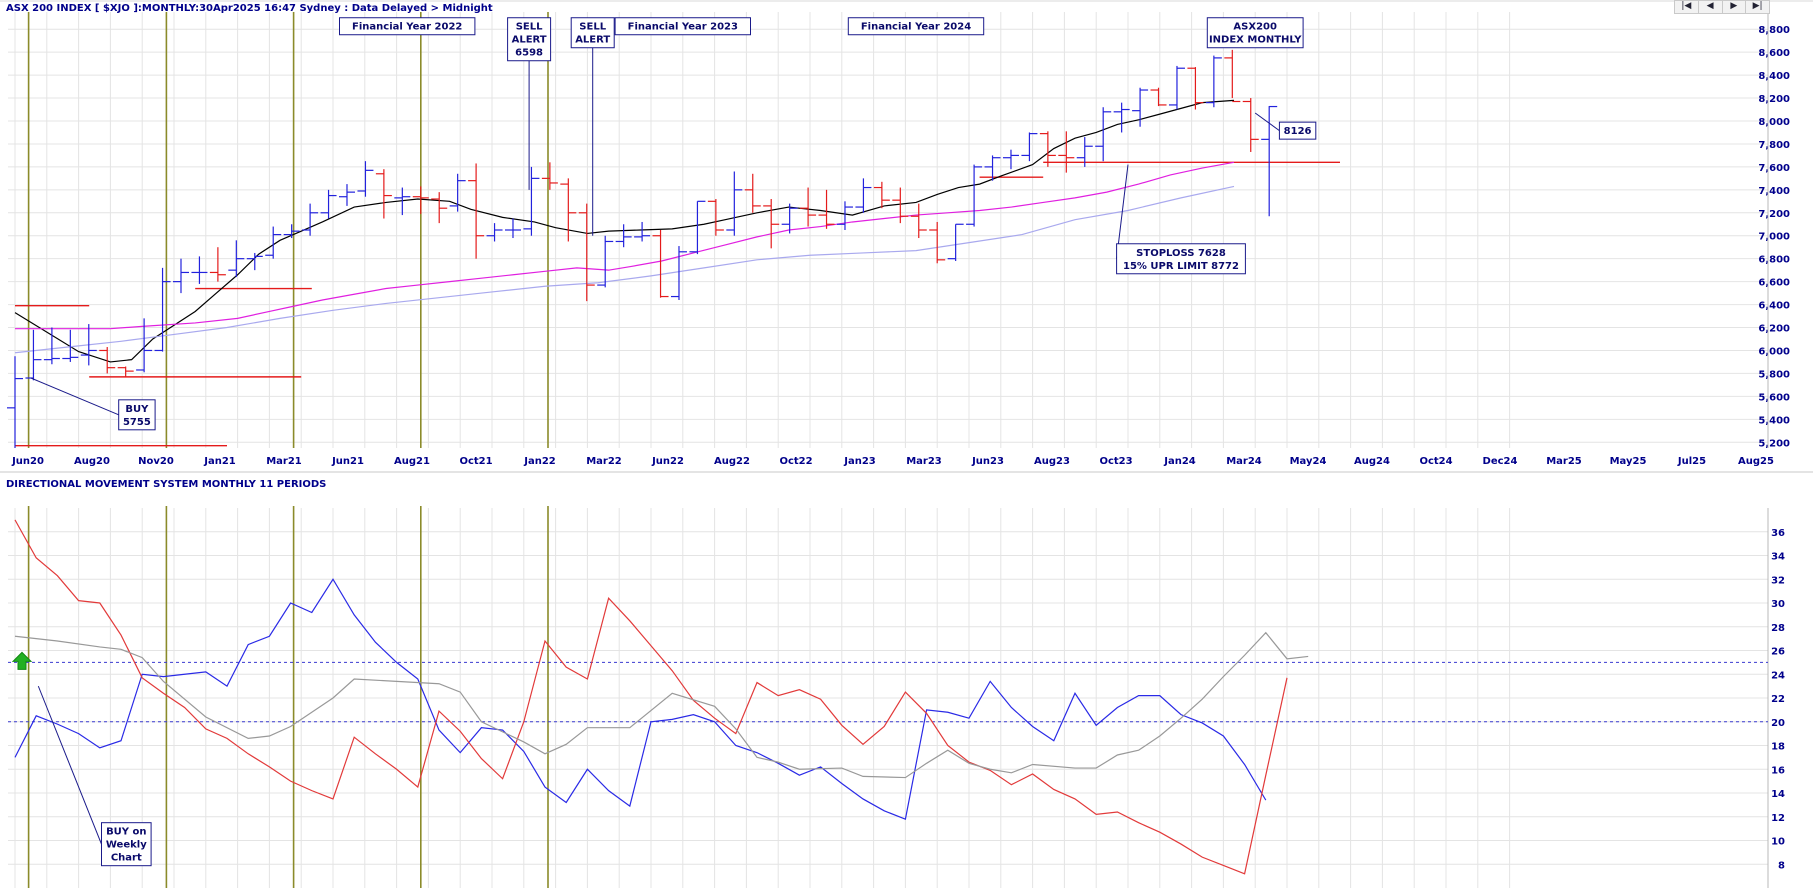 Image resolution: width=1813 pixels, height=895 pixels. Describe the element at coordinates (604, 461) in the screenshot. I see `x-axis-label: Mar22` at that location.